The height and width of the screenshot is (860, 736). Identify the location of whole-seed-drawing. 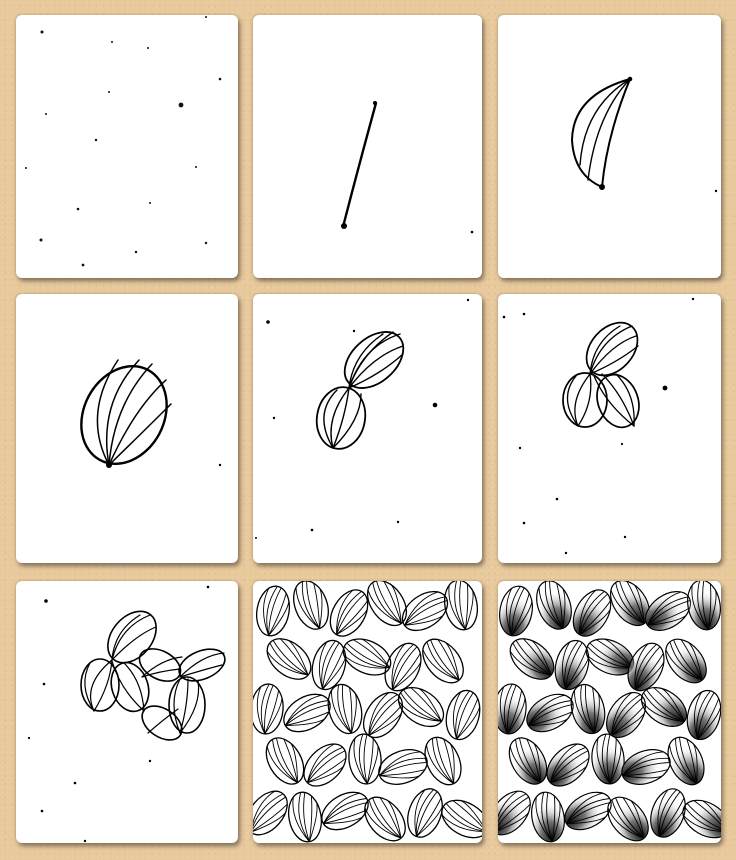
(151, 413).